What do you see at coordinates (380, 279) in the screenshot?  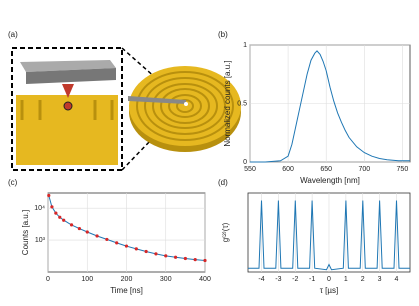 I see `x-tick-label: 3` at bounding box center [380, 279].